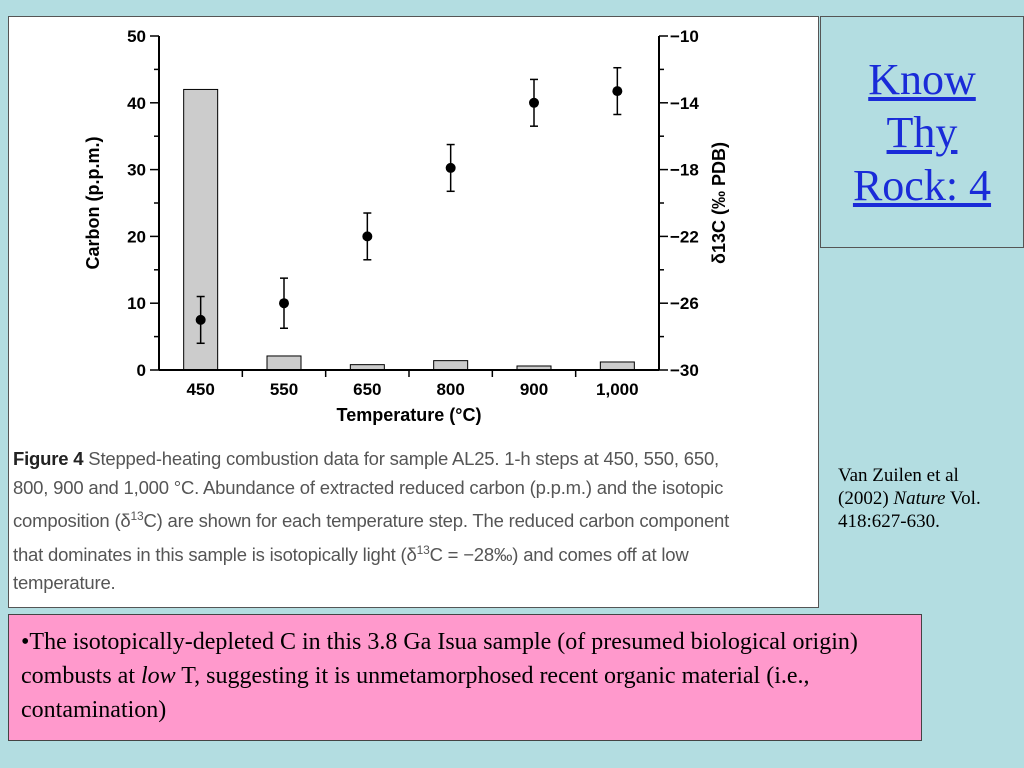 Image resolution: width=1024 pixels, height=768 pixels. I want to click on right-tick-label-5: −10, so click(684, 36).